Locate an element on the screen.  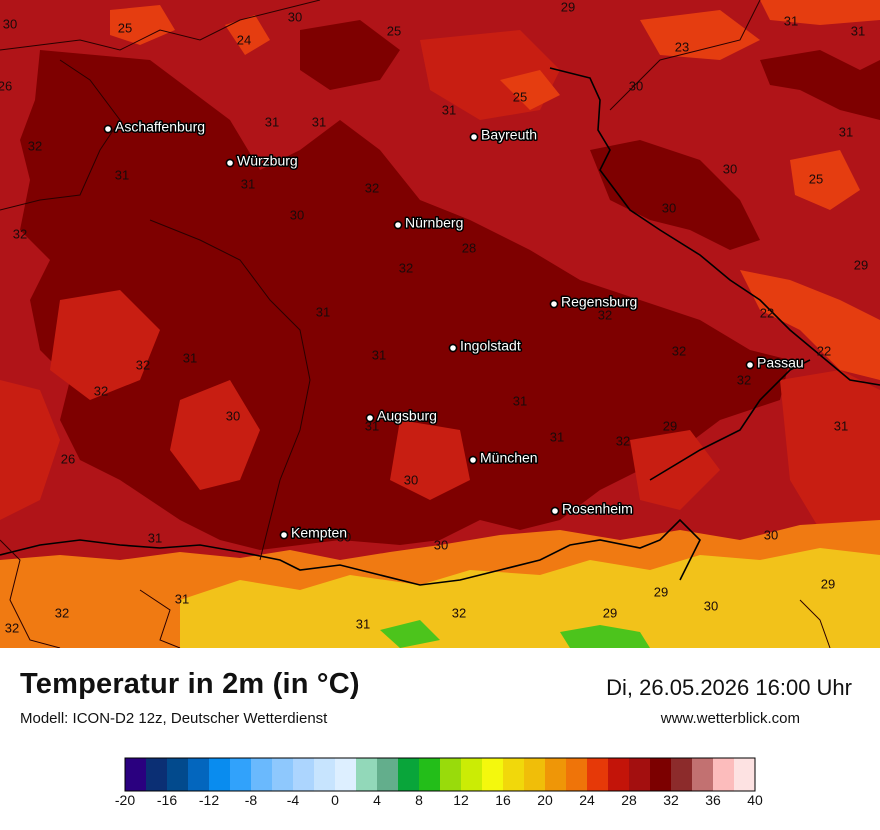
legend-tick-label: -16 is located at coordinates (167, 800).